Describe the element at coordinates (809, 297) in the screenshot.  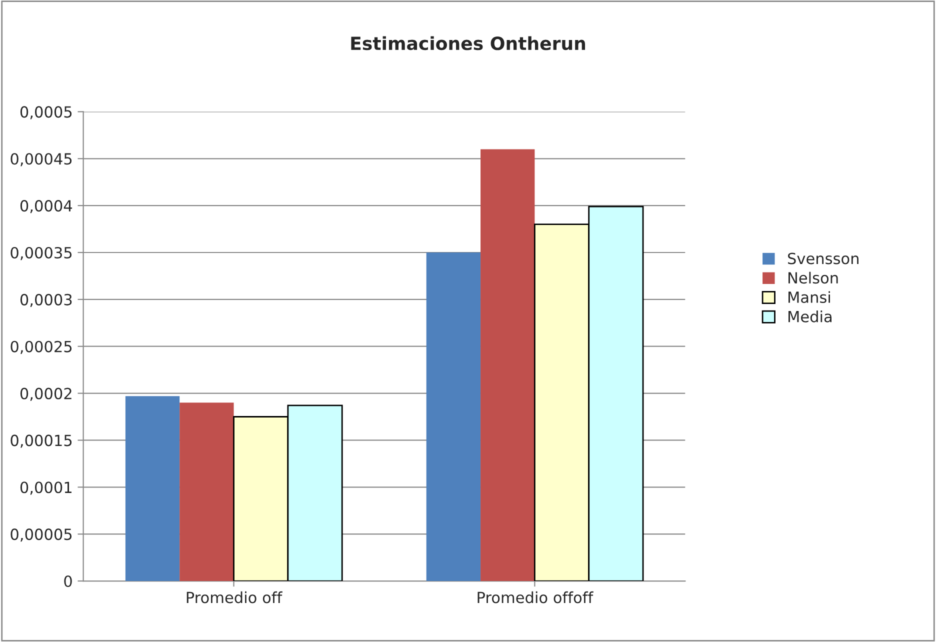
I see `legend-label: Mansi` at that location.